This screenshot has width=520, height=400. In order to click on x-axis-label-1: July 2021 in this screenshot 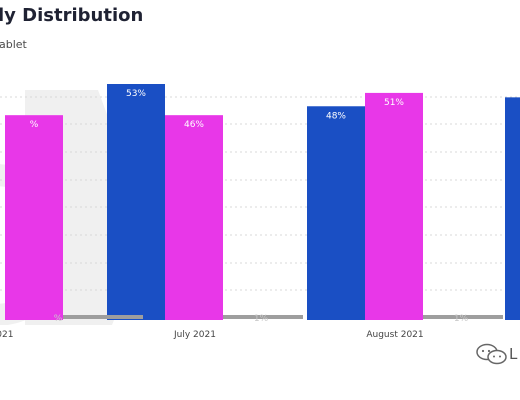, I will do `click(194, 335)`.